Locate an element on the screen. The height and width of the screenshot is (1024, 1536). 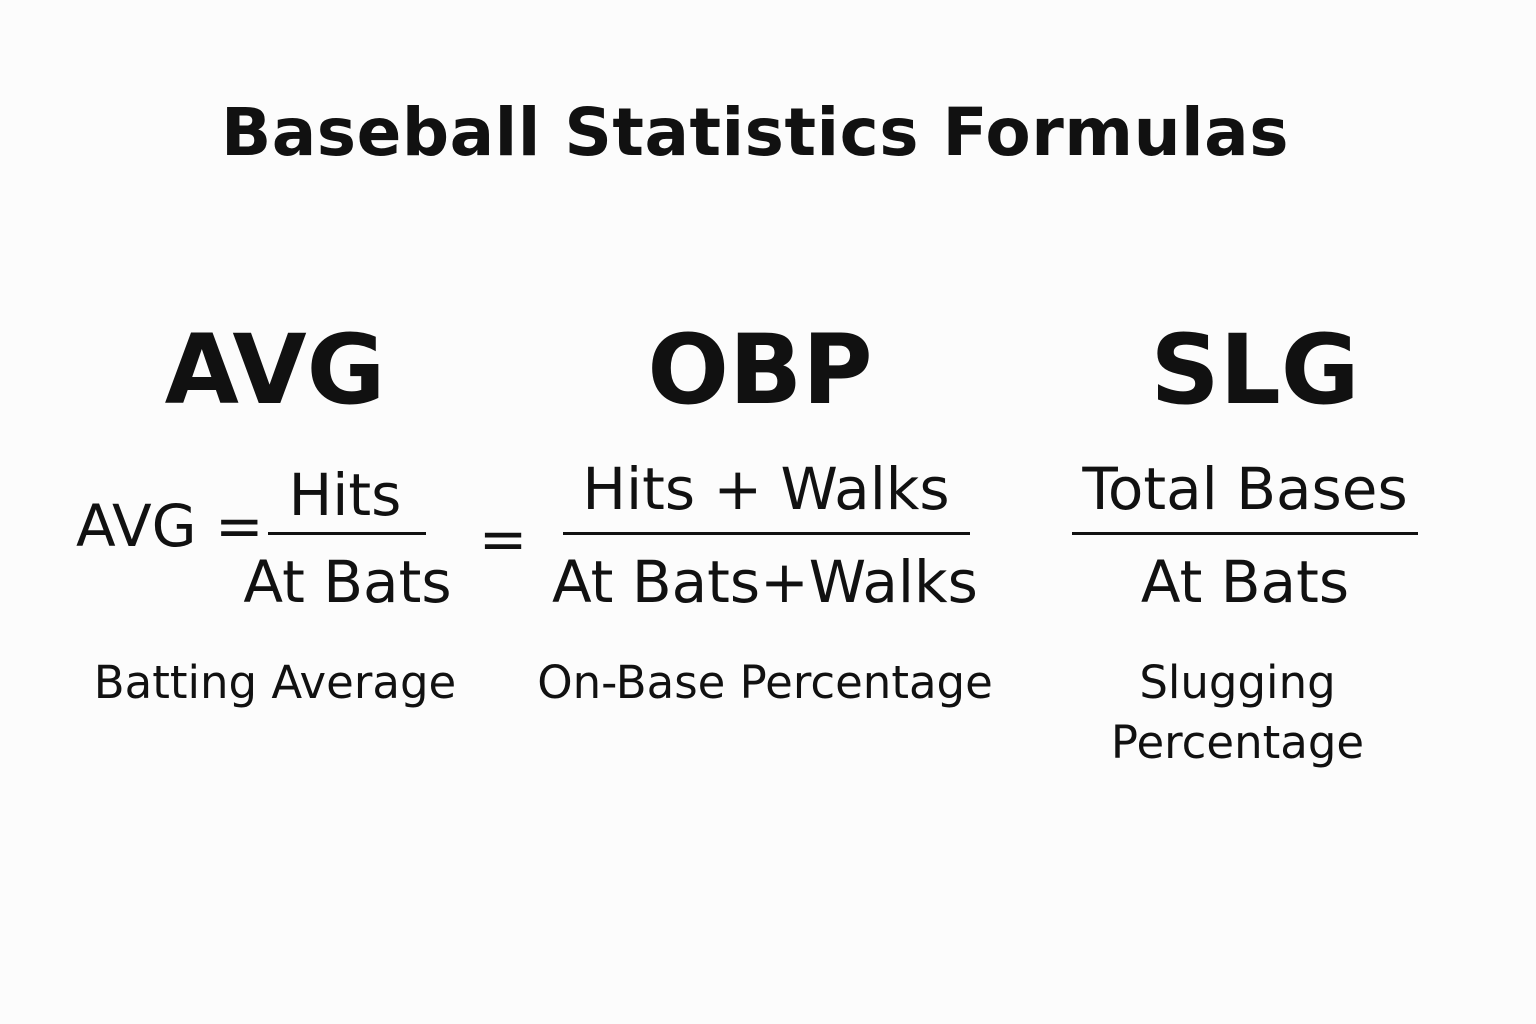
slg-denominator: At Bats is located at coordinates (1245, 582).